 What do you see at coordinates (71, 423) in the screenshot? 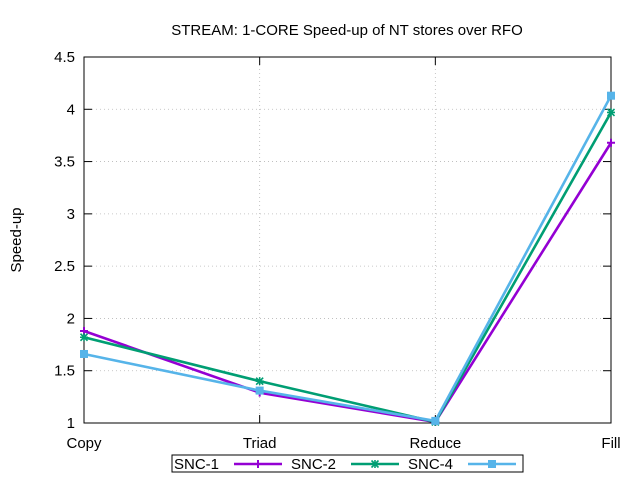
I see `y-tick-label: 1` at bounding box center [71, 423].